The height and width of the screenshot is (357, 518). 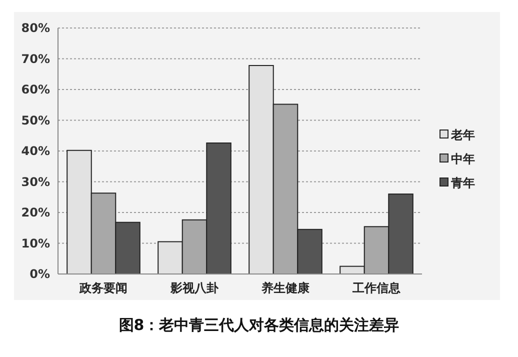 I want to click on x-tick-label: 政务要闻, so click(x=103, y=288).